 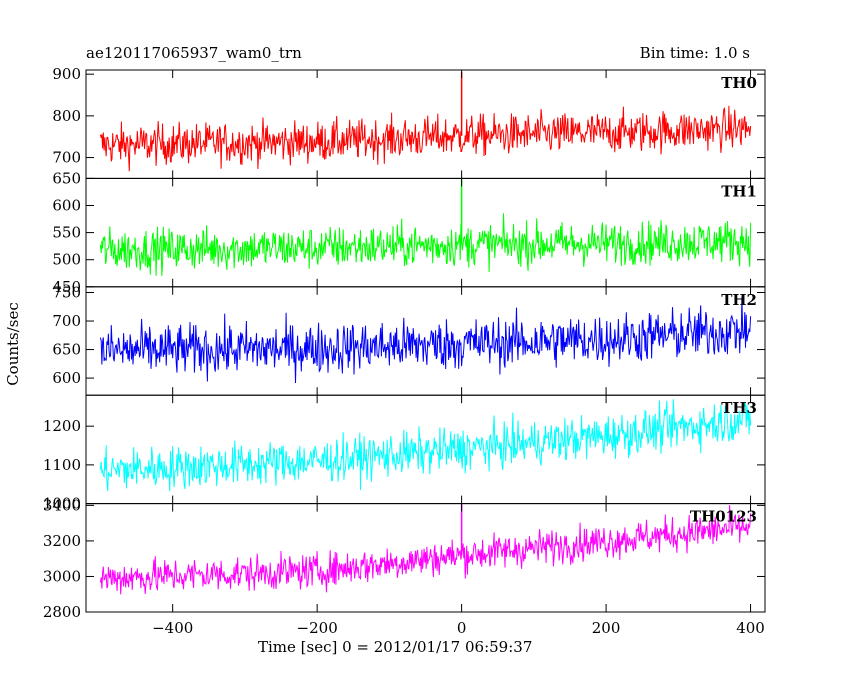 What do you see at coordinates (66, 116) in the screenshot?
I see `y-tick-label-th0-2: 800` at bounding box center [66, 116].